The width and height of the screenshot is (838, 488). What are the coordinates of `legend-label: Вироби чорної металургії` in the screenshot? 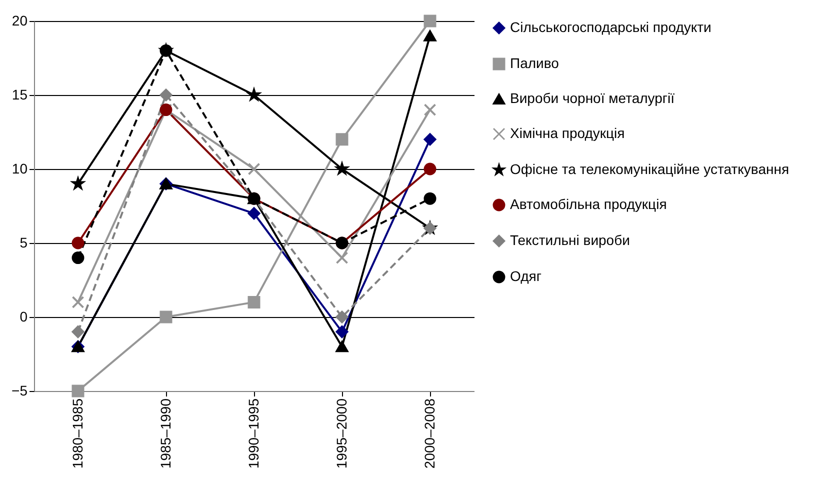 It's located at (592, 98).